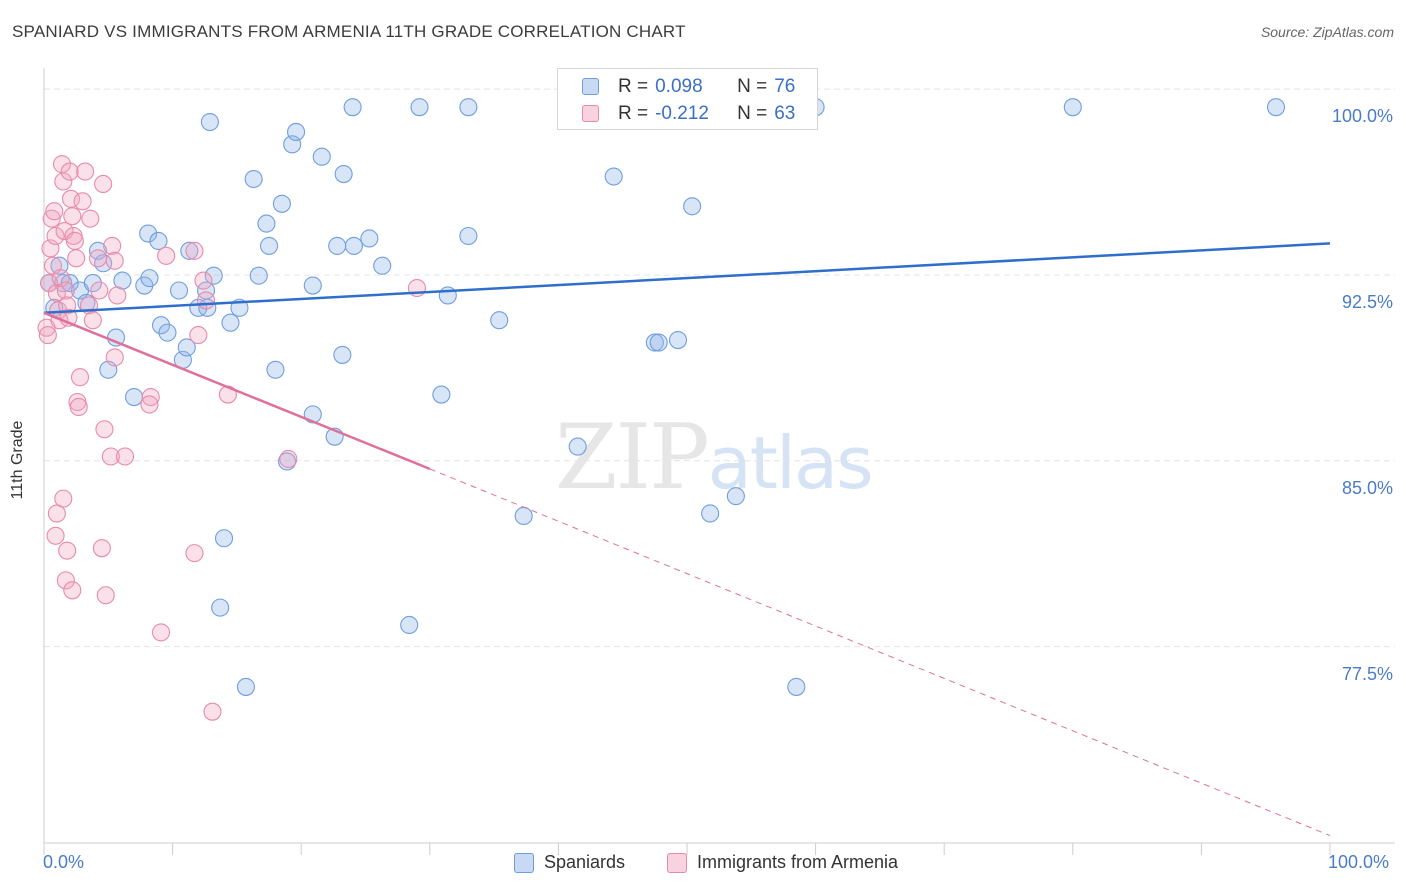 This screenshot has width=1406, height=892. What do you see at coordinates (785, 113) in the screenshot?
I see `legend-n-value: 63` at bounding box center [785, 113].